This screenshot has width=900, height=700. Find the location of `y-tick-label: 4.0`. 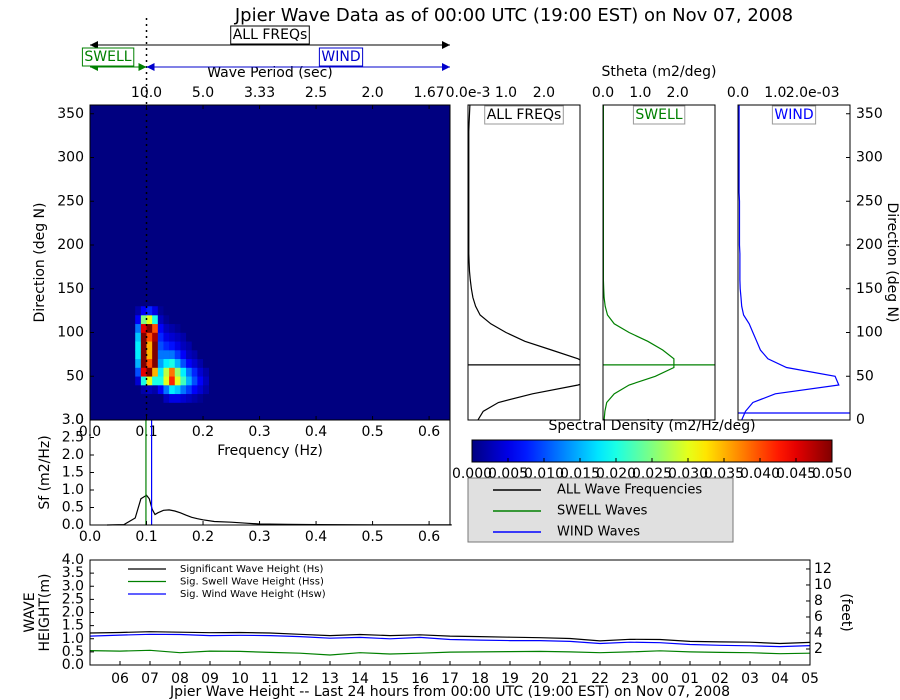

y-tick-label: 4.0 is located at coordinates (73, 560).